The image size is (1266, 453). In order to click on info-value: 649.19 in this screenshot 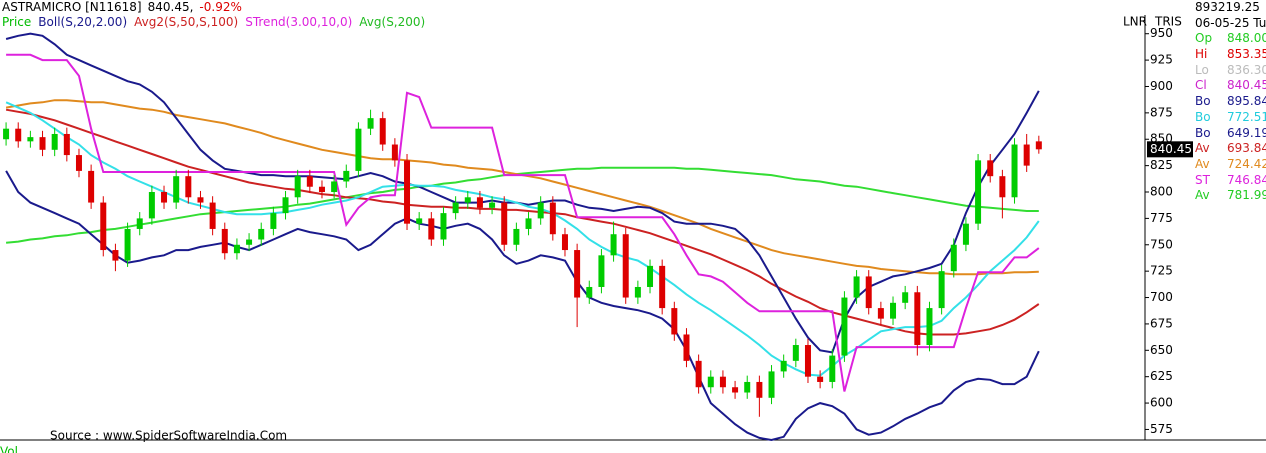, I will do `click(1246, 132)`.